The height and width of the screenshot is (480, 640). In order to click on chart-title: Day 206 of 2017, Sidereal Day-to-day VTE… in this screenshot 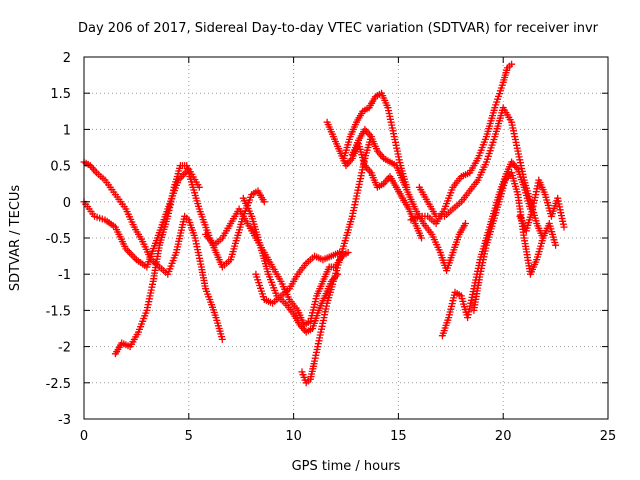, I will do `click(338, 28)`.